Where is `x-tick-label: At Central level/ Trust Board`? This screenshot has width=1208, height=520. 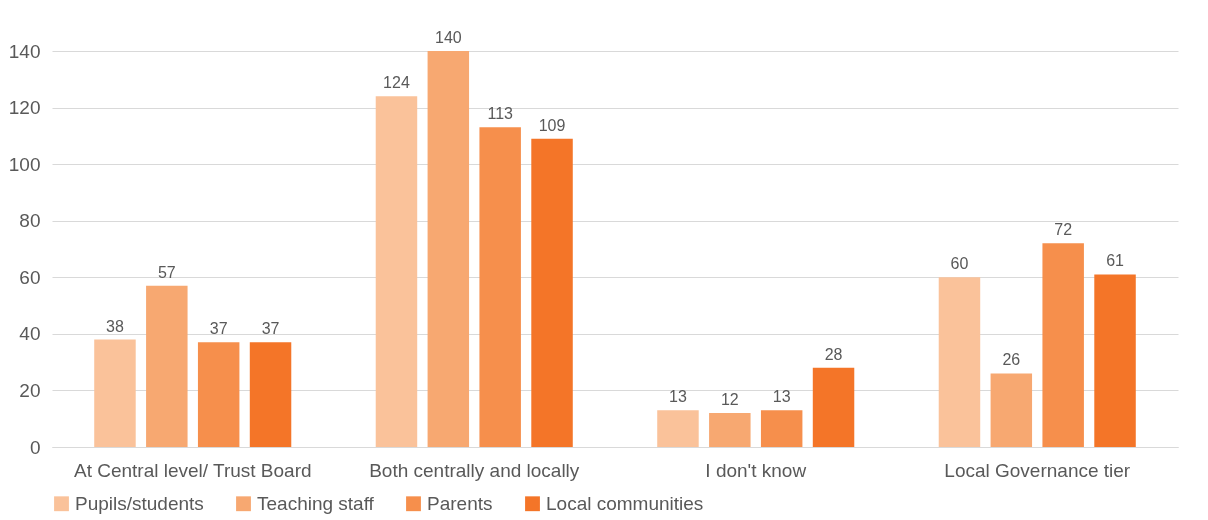
x-tick-label: At Central level/ Trust Board is located at coordinates (192, 470).